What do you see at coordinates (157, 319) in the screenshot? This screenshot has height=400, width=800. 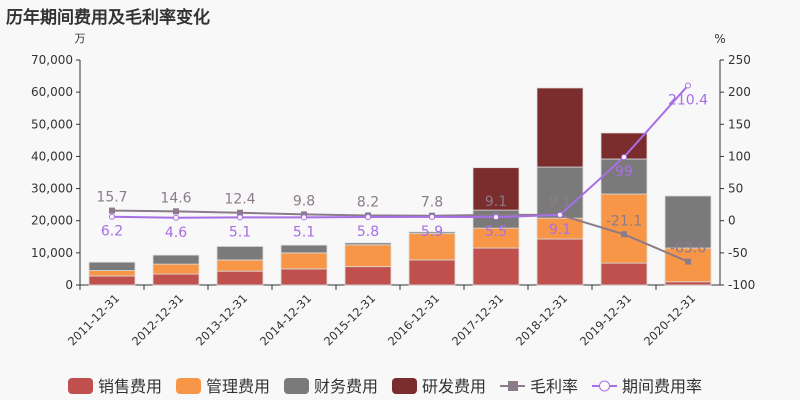 I see `x-tick-label: 2012-12-31` at bounding box center [157, 319].